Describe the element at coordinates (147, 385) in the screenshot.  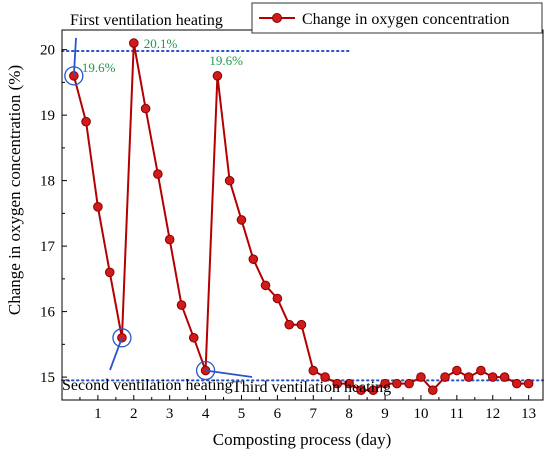
I see `annotation-text: Second ventilation heating` at that location.